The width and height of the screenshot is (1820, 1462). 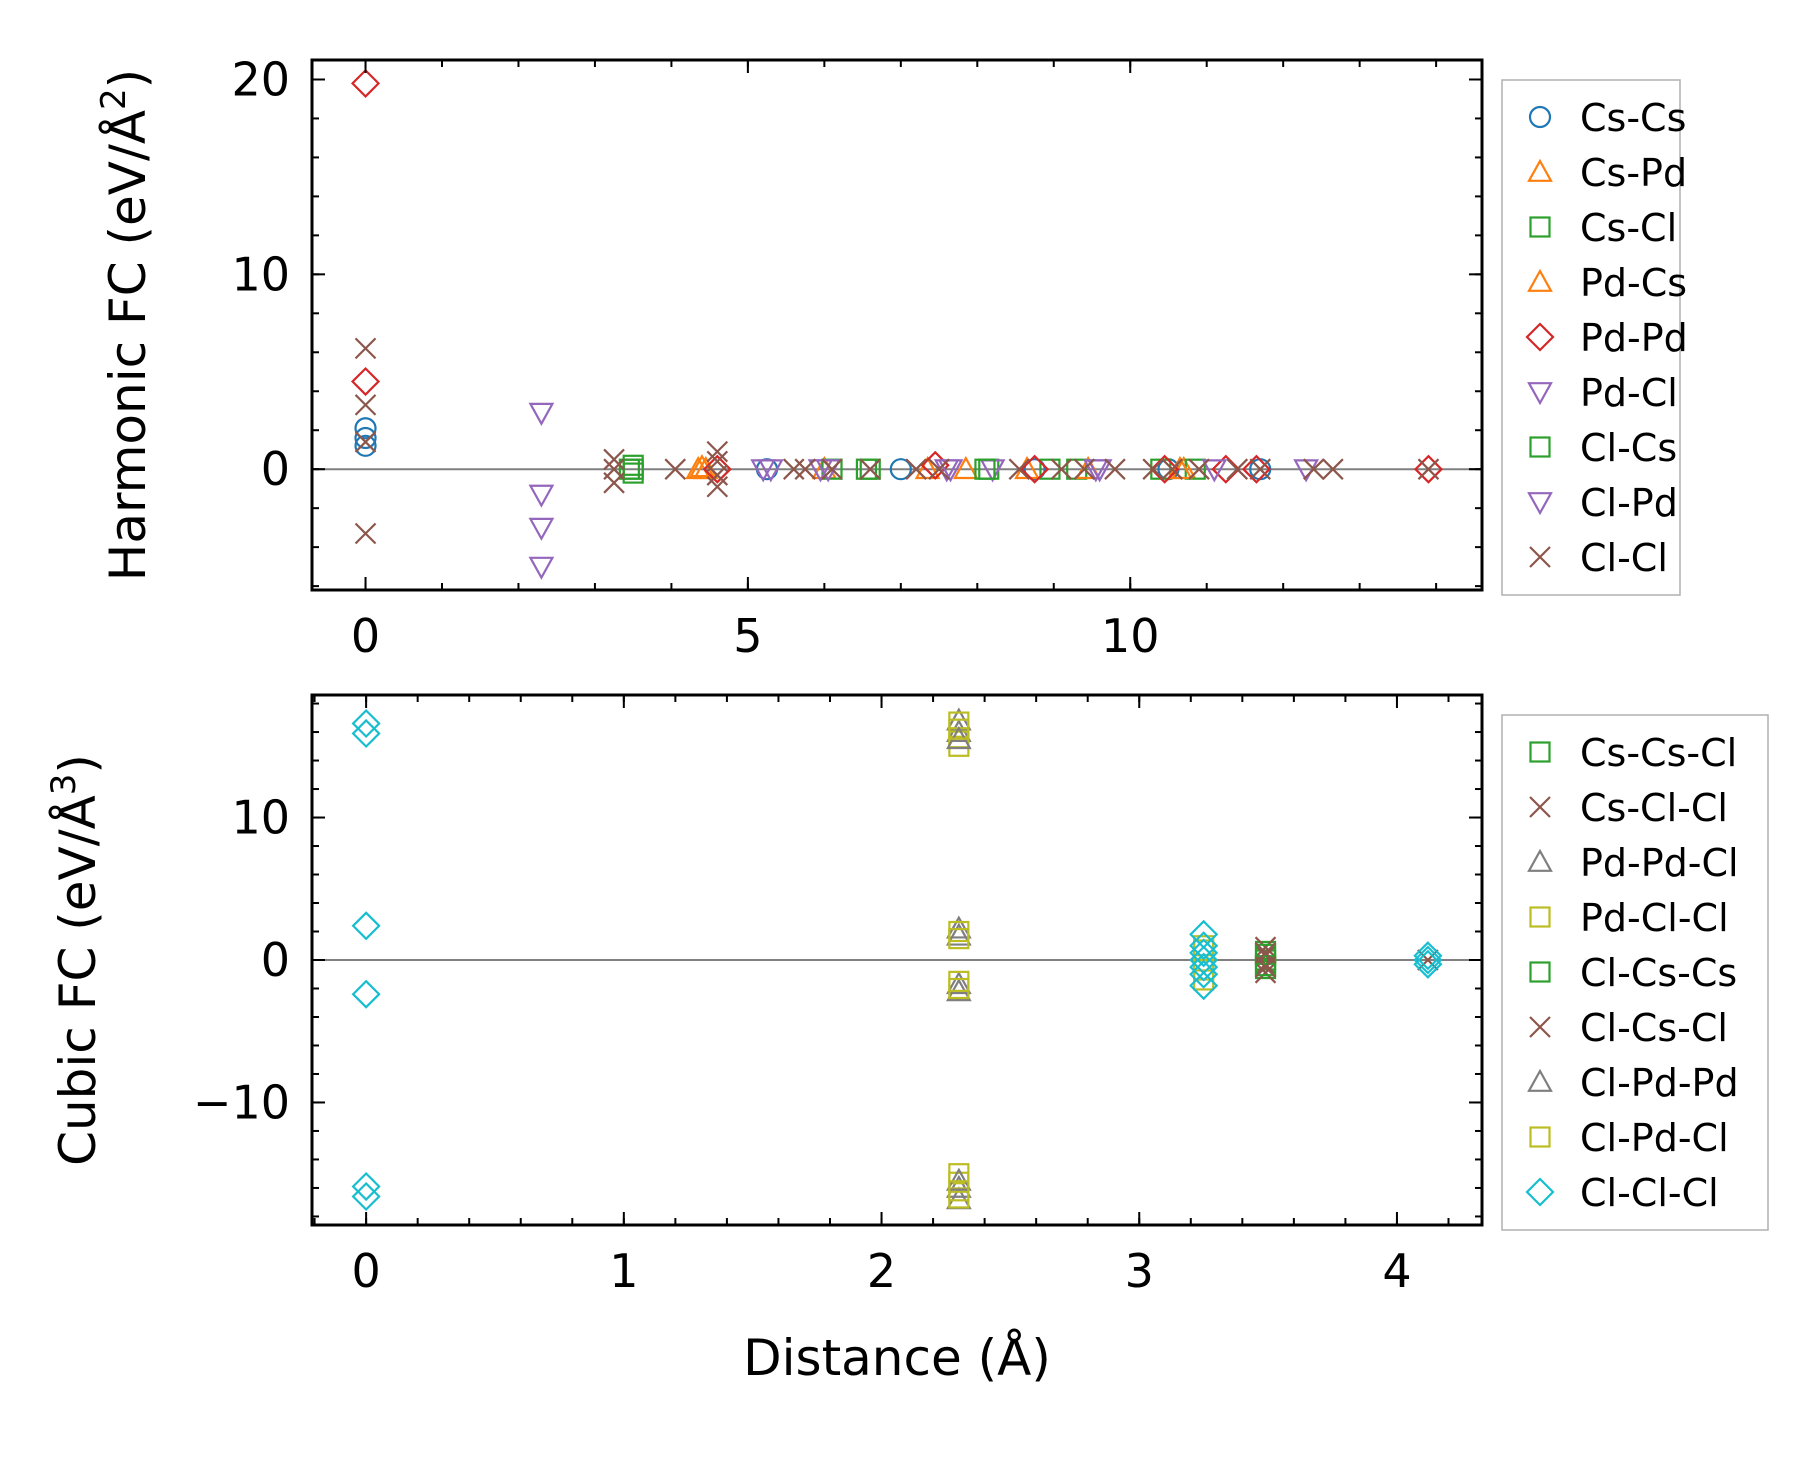 What do you see at coordinates (241, 1102) in the screenshot?
I see `y-tick-label: −10` at bounding box center [241, 1102].